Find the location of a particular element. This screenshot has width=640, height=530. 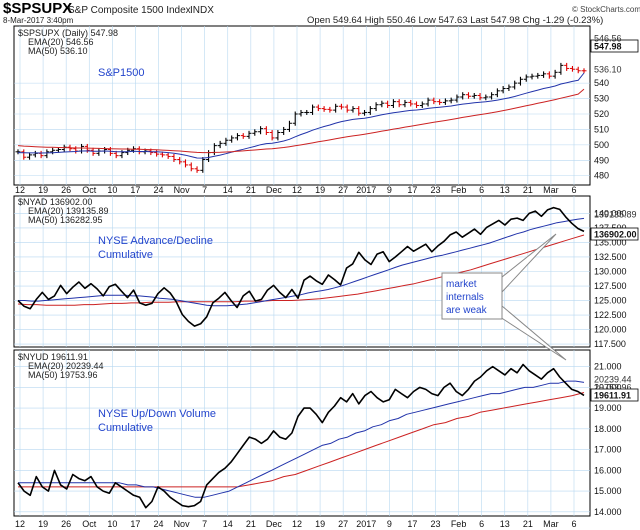

legend-ad-ma: MA(50) 136282.95 is located at coordinates (65, 220).